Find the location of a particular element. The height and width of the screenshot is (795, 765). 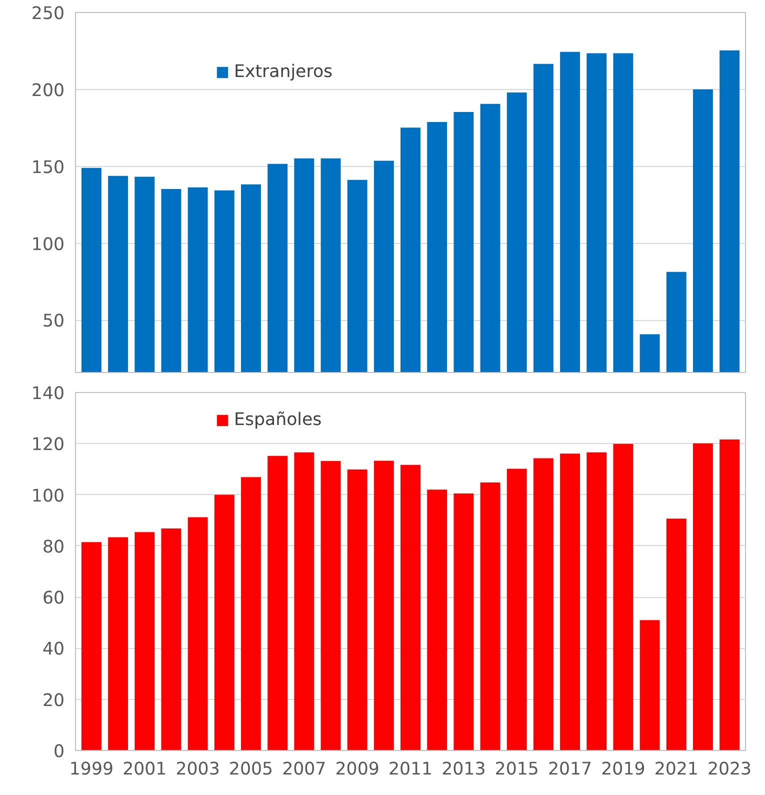

y-tick-label: 0 is located at coordinates (59, 752).